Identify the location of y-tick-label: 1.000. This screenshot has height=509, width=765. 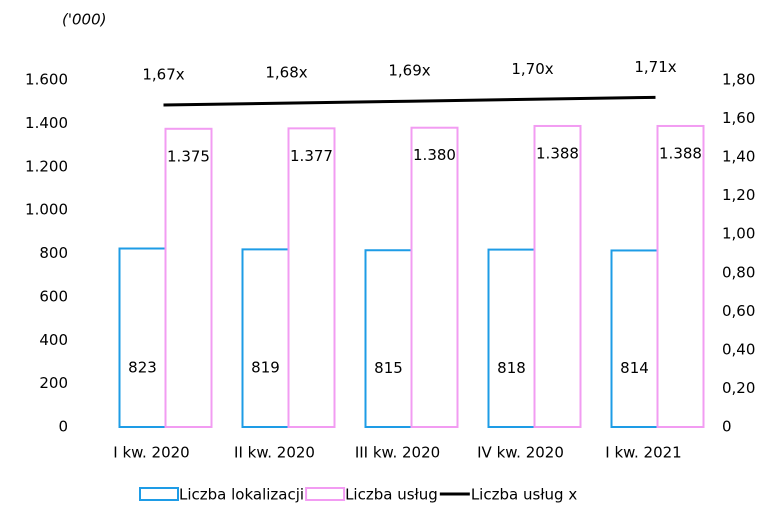
(46, 210).